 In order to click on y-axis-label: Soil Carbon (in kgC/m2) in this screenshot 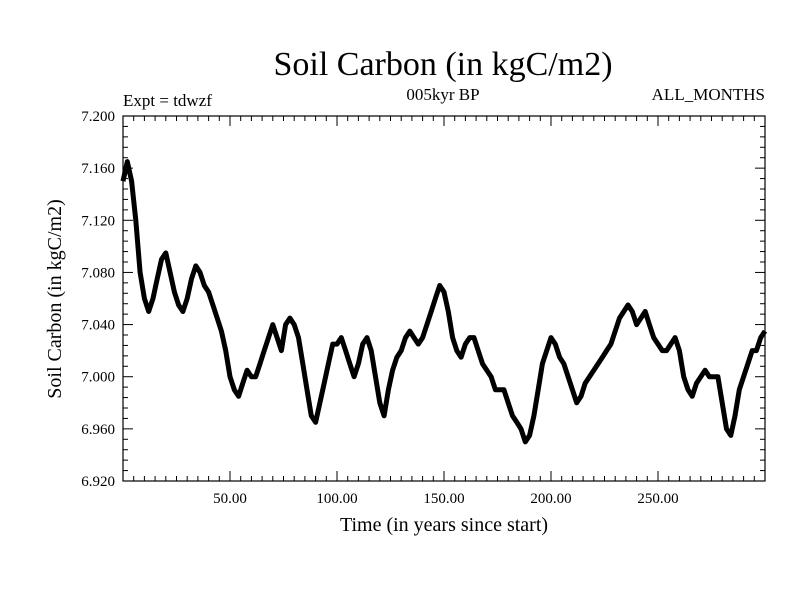, I will do `click(55, 298)`.